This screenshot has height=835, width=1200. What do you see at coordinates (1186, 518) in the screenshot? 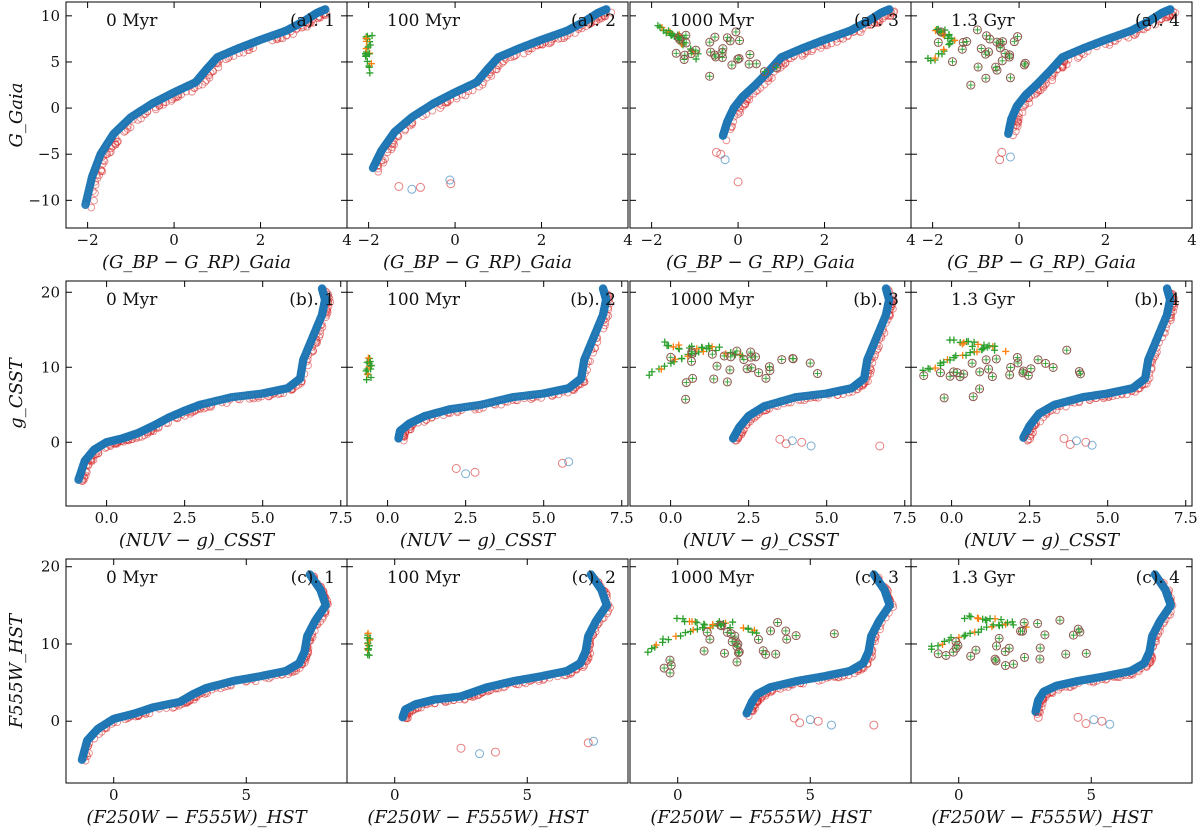
I see `x-tick-label: 7.5` at bounding box center [1186, 518].